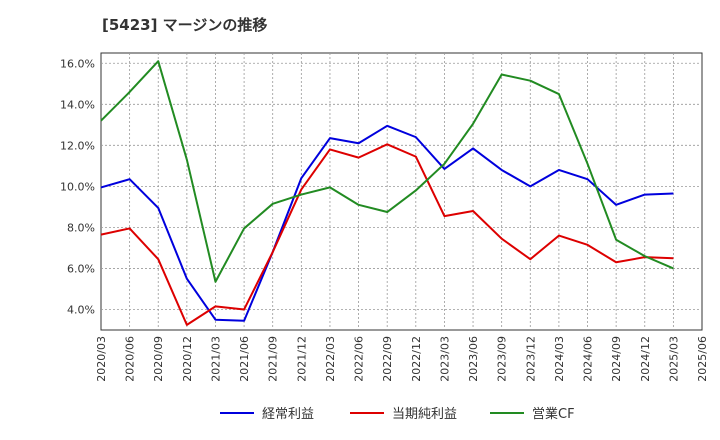 This screenshot has height=440, width=720. Describe the element at coordinates (185, 25) in the screenshot. I see `chart-title: [5423] マージンの推移` at that location.